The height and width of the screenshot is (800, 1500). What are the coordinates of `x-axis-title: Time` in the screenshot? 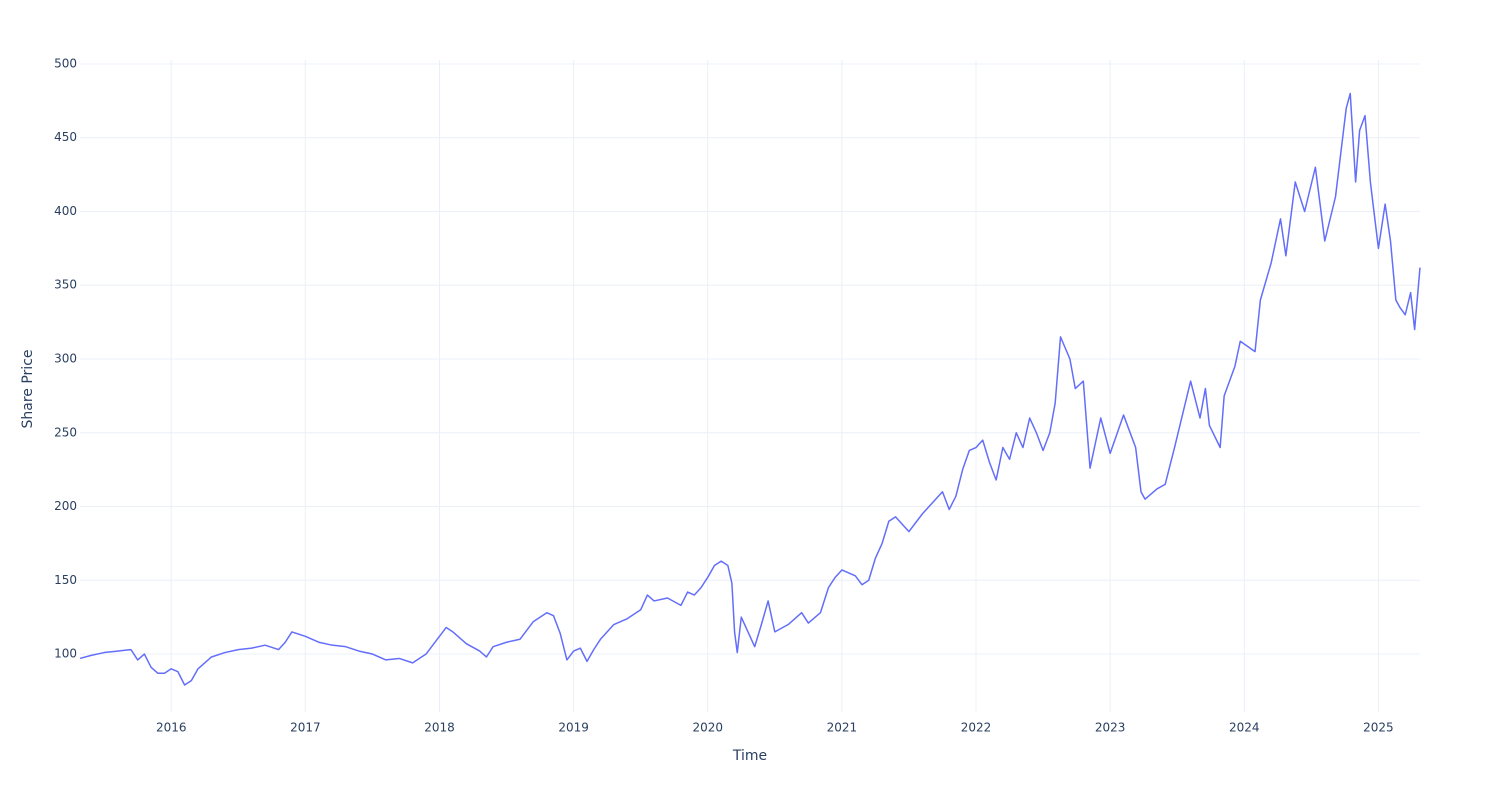 It's located at (749, 756).